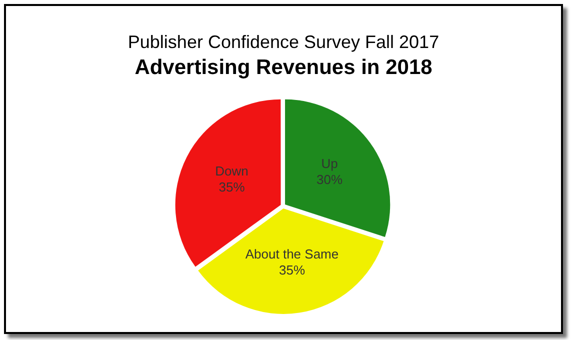 The height and width of the screenshot is (340, 571). What do you see at coordinates (329, 163) in the screenshot?
I see `slice-label: Up` at bounding box center [329, 163].